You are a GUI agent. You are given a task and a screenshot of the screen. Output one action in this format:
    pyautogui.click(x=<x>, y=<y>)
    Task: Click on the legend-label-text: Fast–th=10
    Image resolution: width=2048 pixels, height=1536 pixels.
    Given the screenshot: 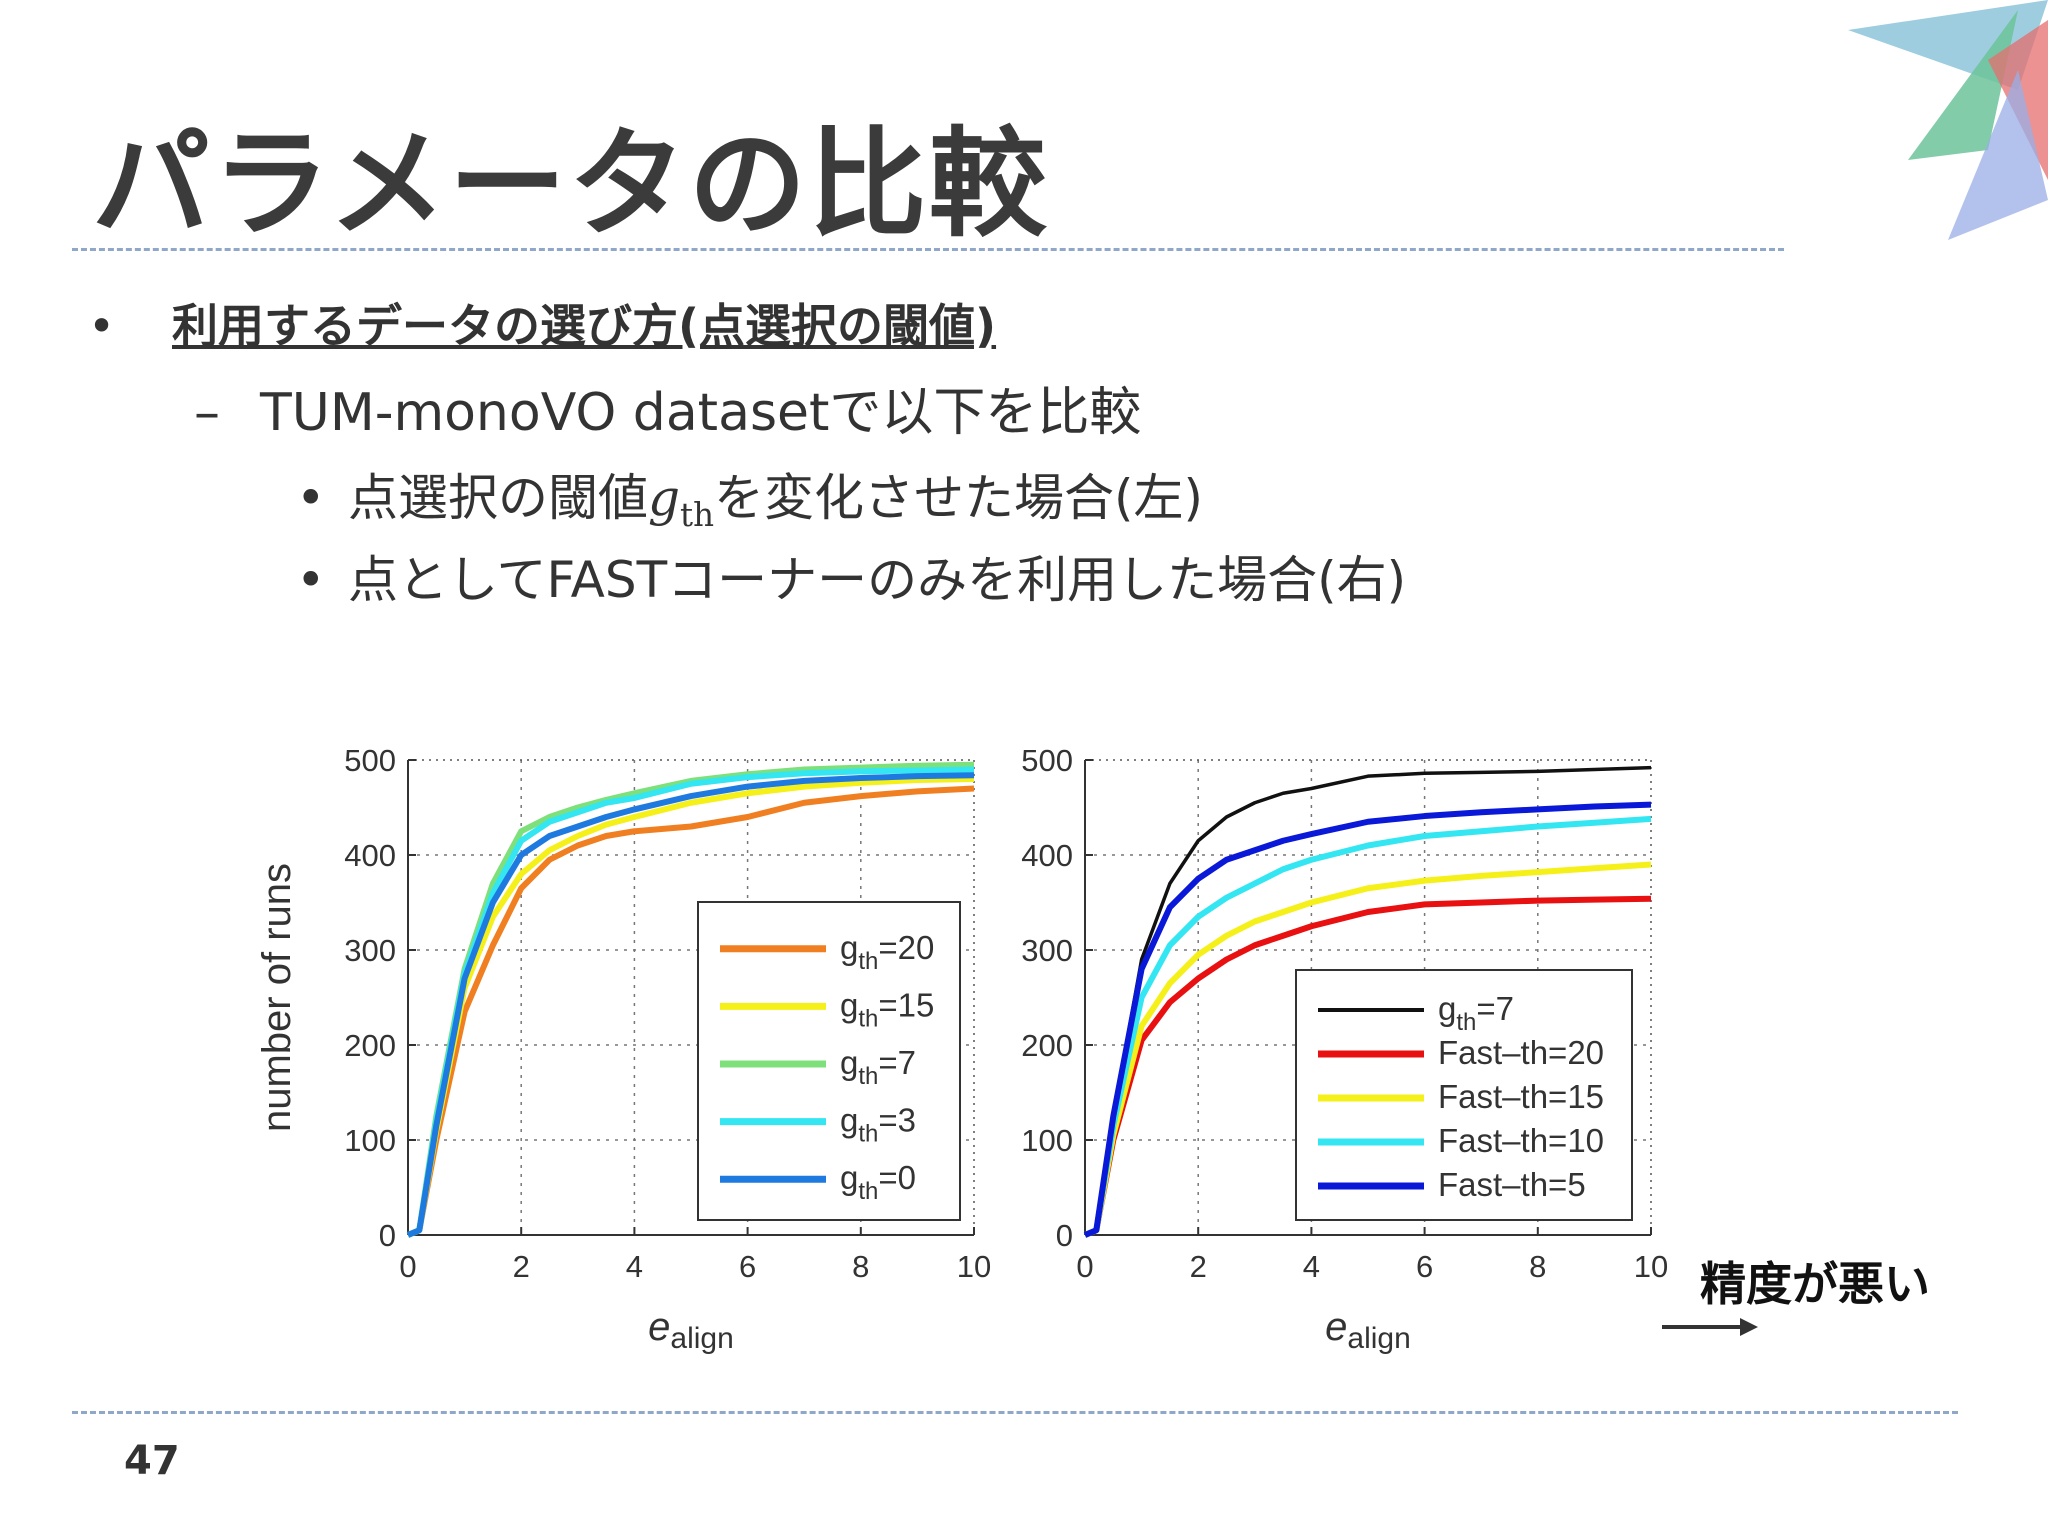 What is the action you would take?
    pyautogui.click(x=1521, y=1140)
    